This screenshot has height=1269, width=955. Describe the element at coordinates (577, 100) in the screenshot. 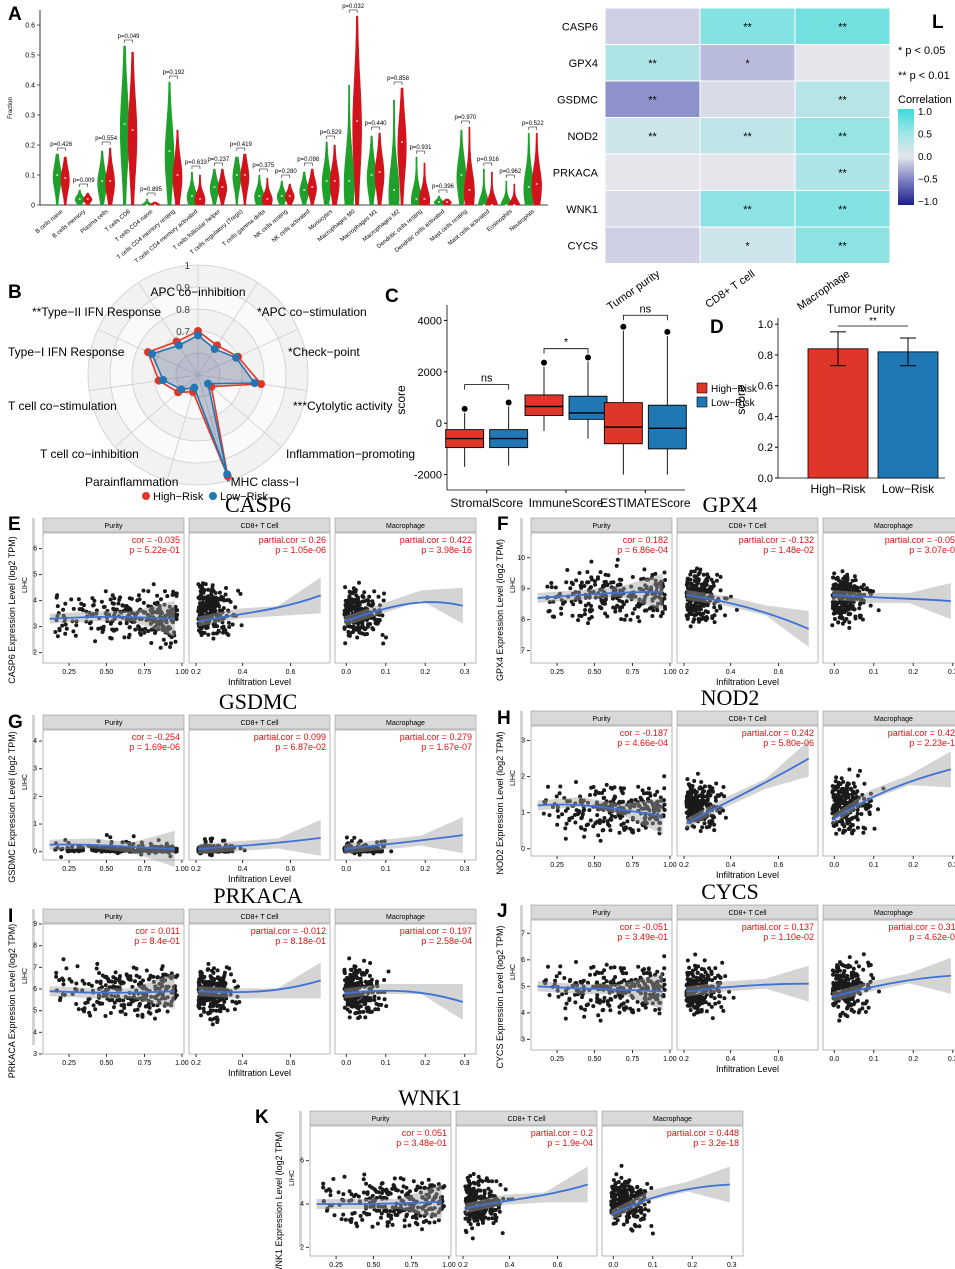

I see `heatmap-row-label-2: GSDMC` at that location.